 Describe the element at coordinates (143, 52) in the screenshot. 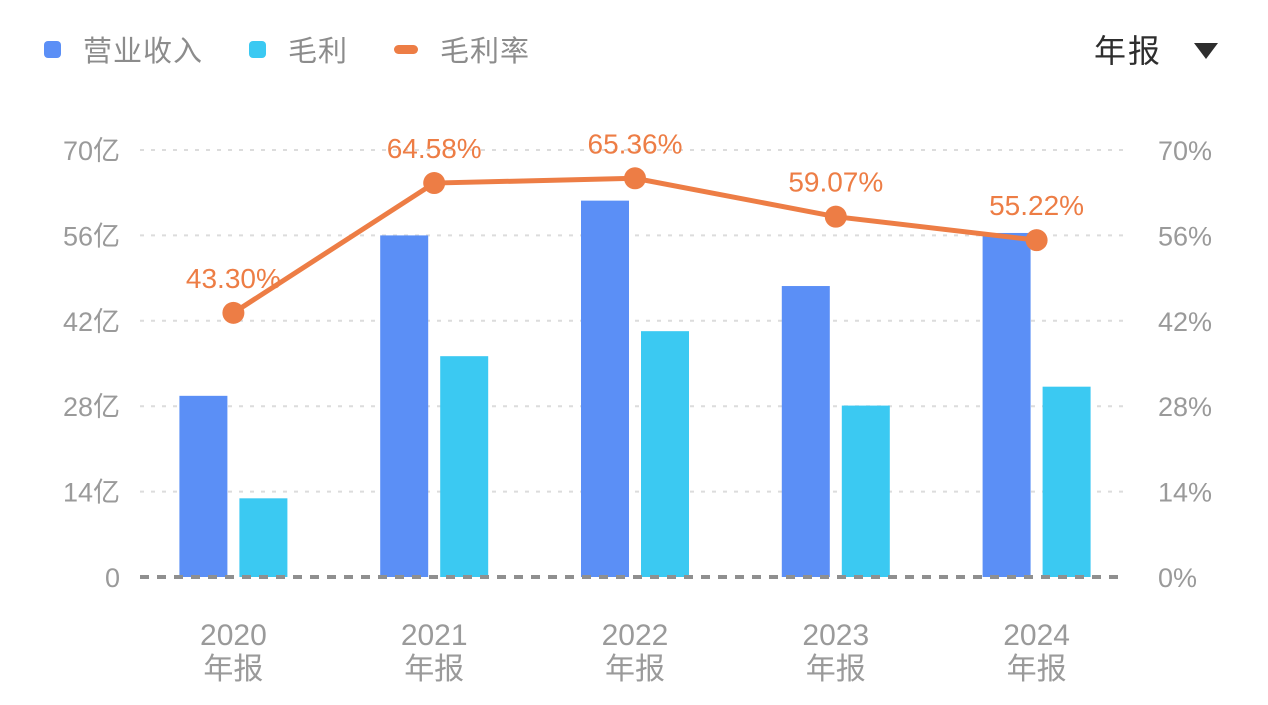

I see `legend-label-revenue: 营业收入` at that location.